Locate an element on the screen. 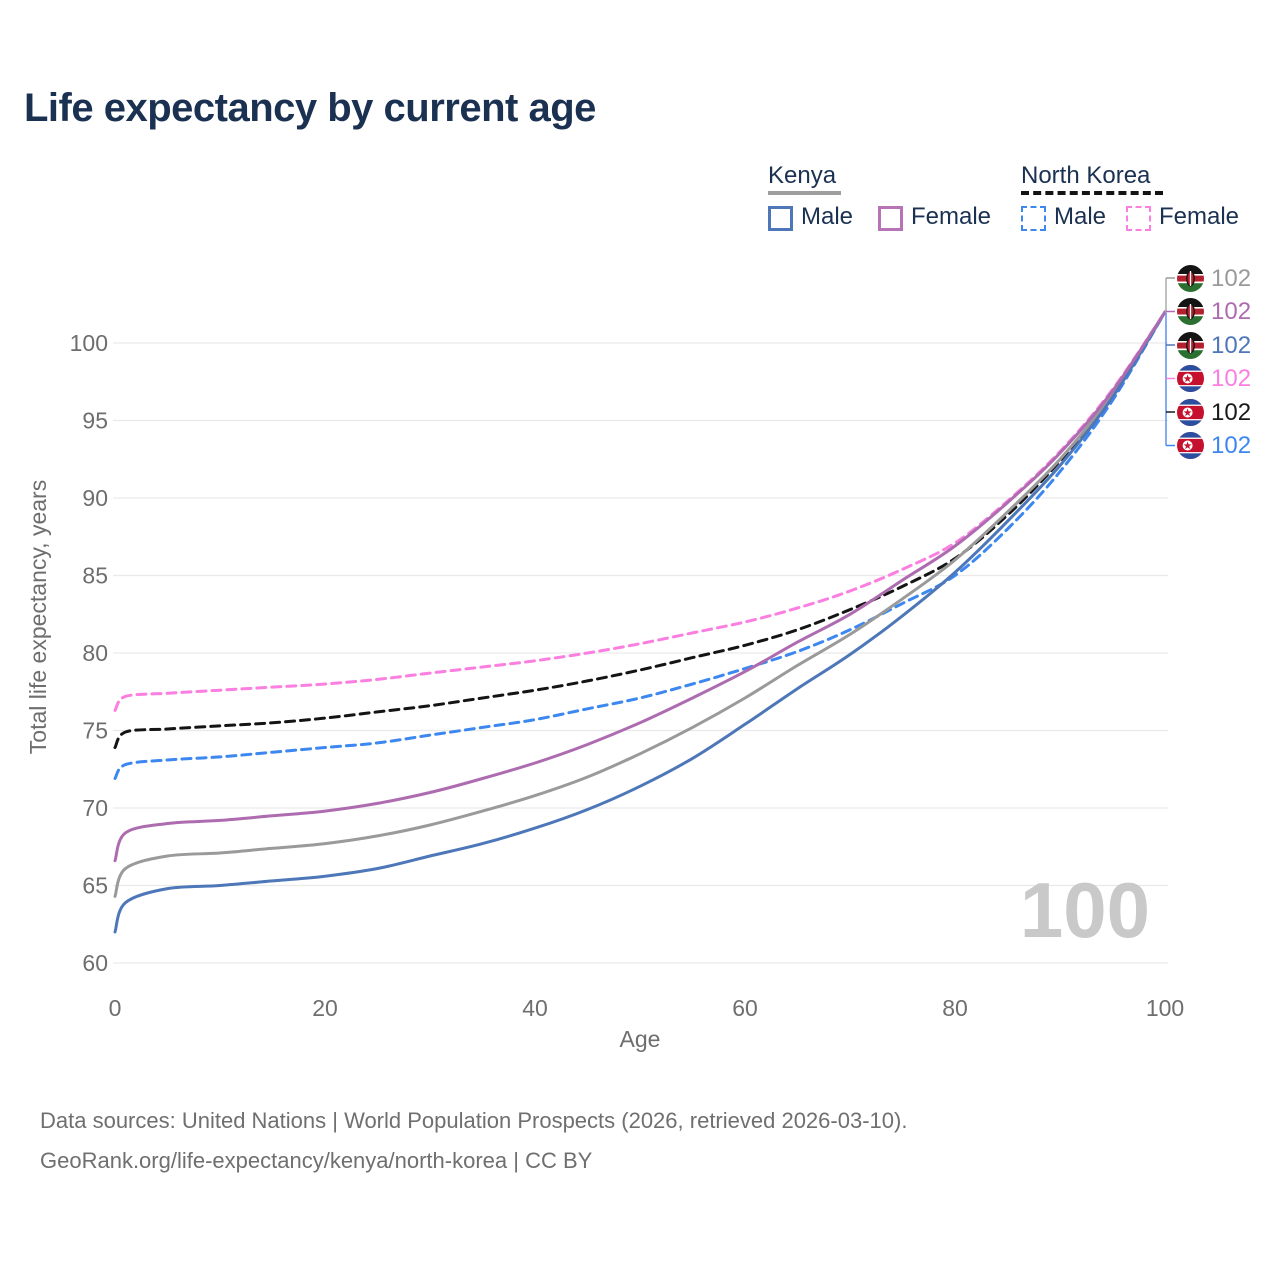 The height and width of the screenshot is (1280, 1280). legend-swatch-kenya-female is located at coordinates (890, 218).